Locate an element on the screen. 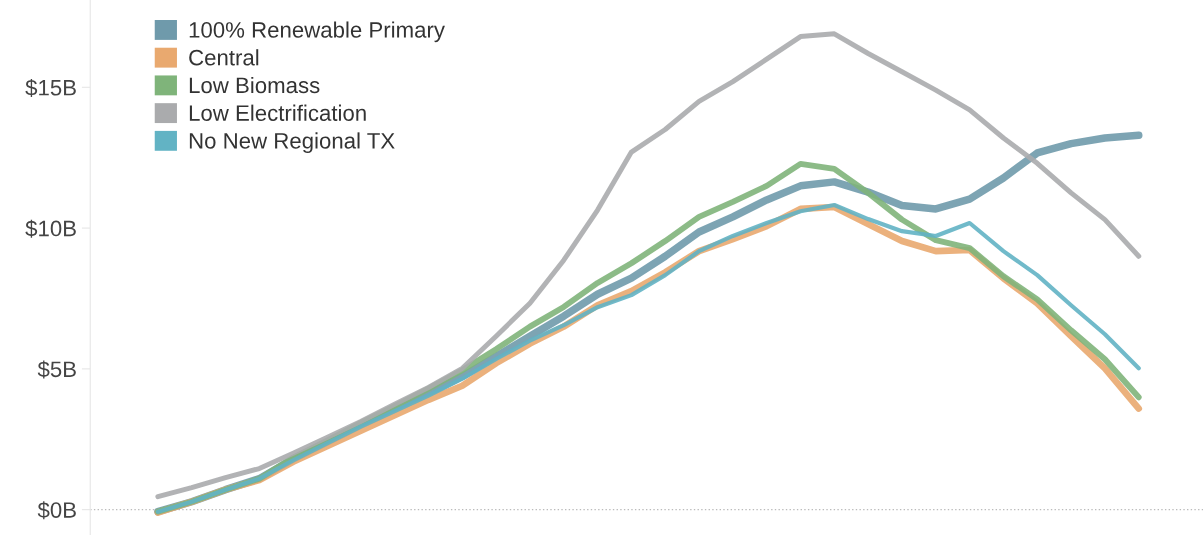  y-tick-label: $5B is located at coordinates (56, 369).